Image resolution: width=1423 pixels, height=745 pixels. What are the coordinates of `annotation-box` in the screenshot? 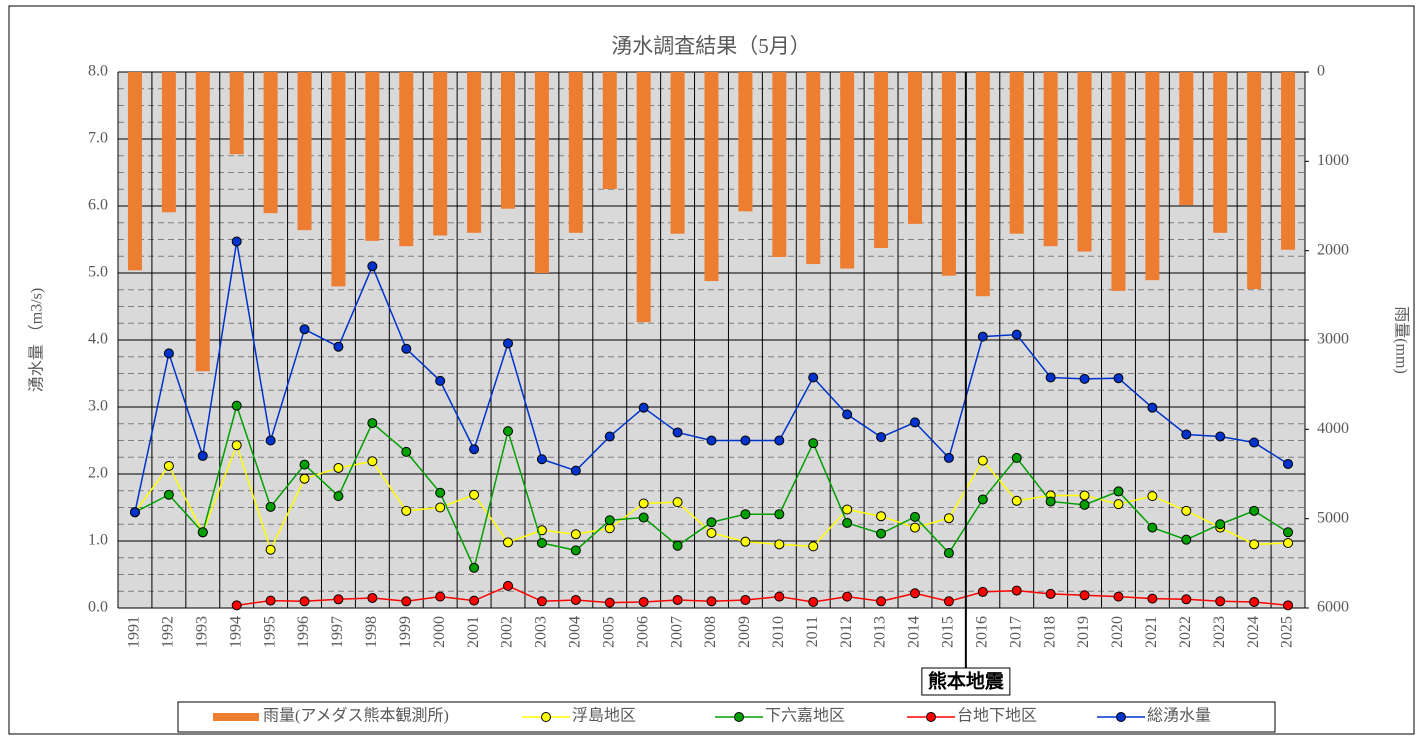 It's located at (966, 681).